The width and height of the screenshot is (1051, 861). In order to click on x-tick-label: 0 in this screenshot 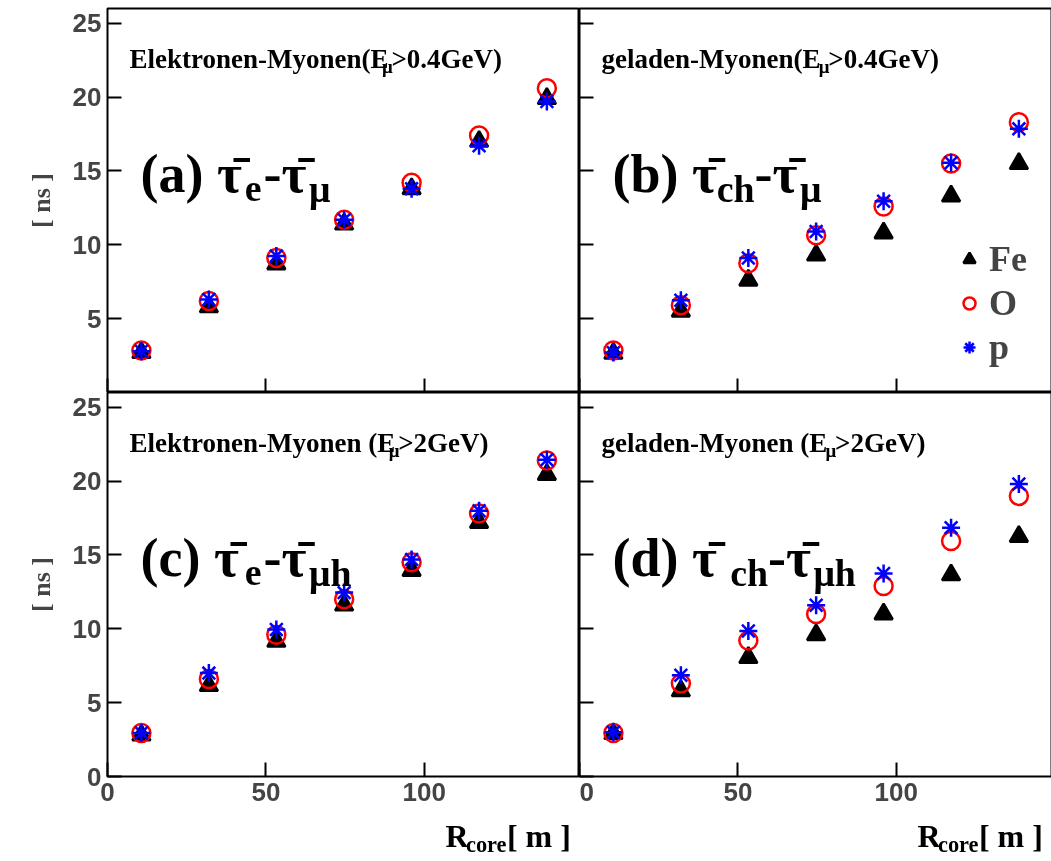, I will do `click(586, 791)`.